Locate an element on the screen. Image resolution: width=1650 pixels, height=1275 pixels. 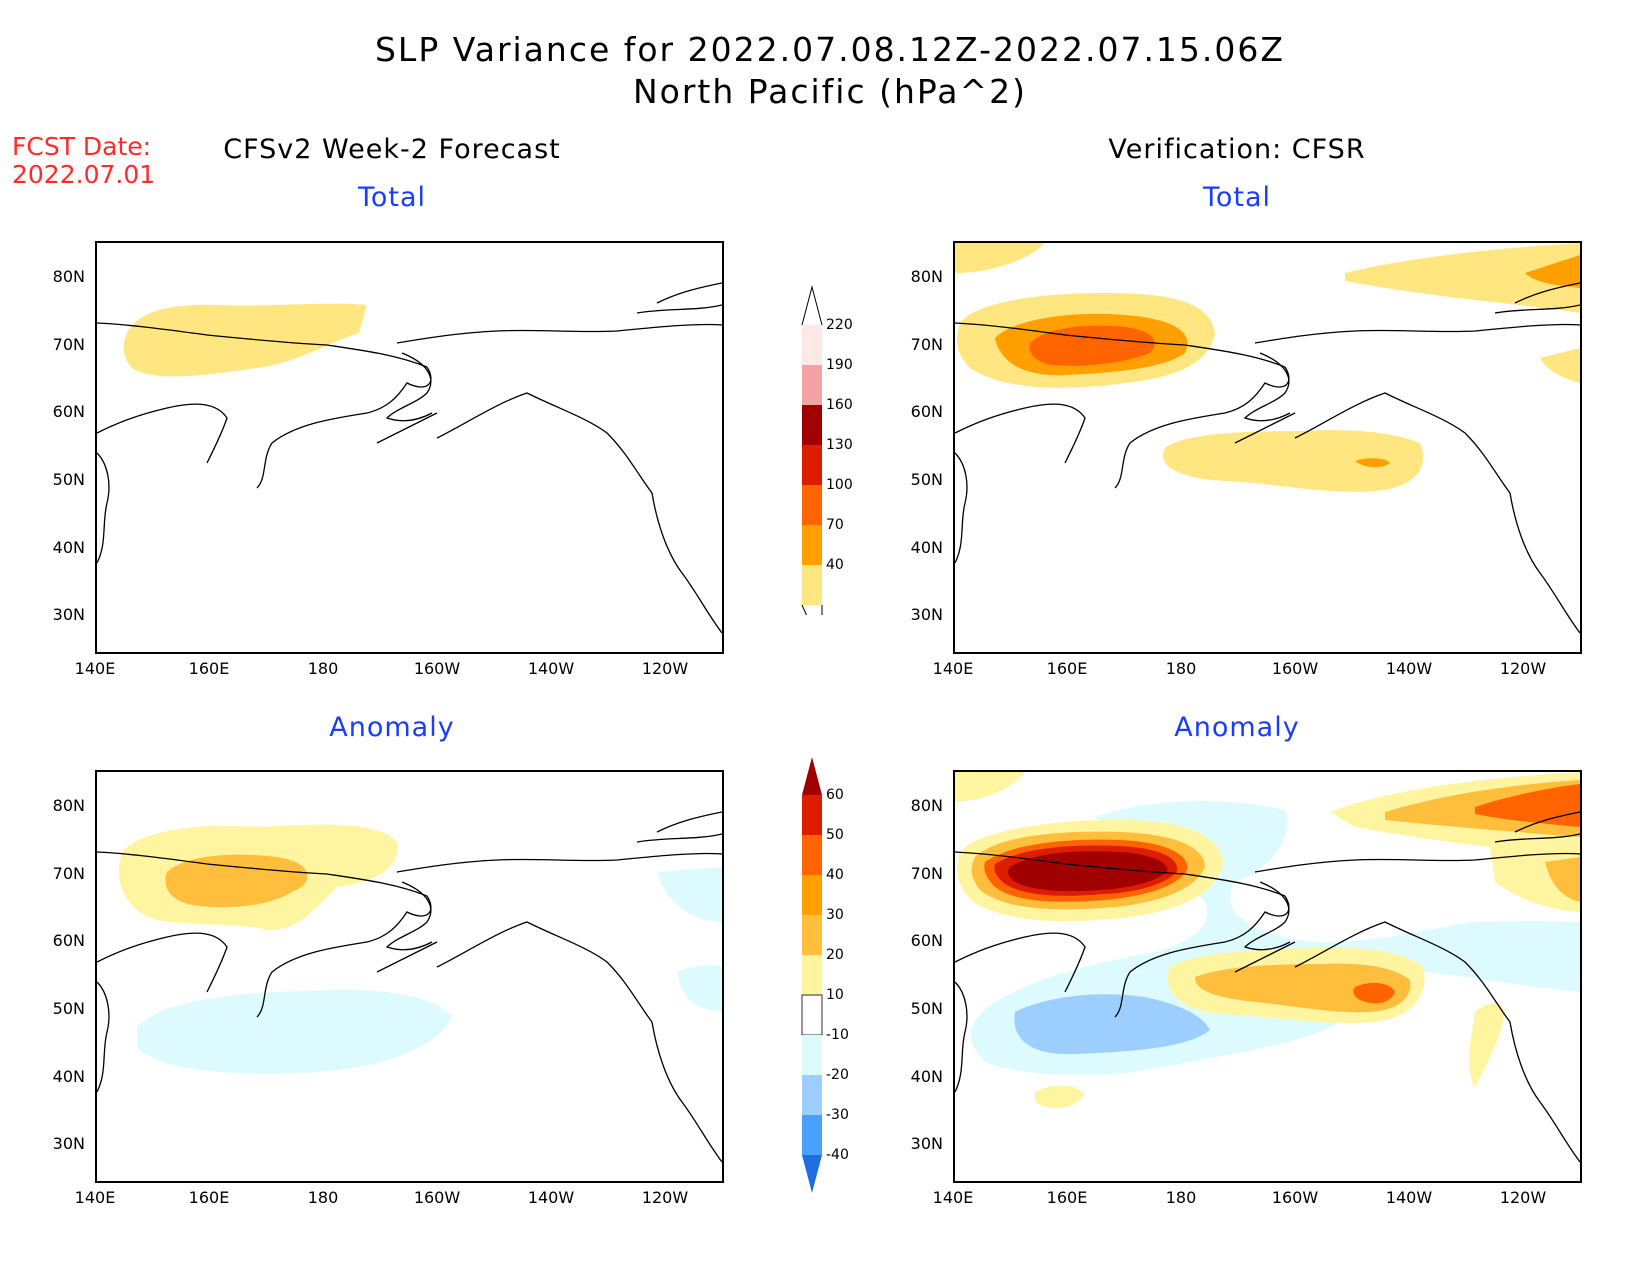
verification-anomaly-lon-tick: 140W is located at coordinates (1409, 1197).